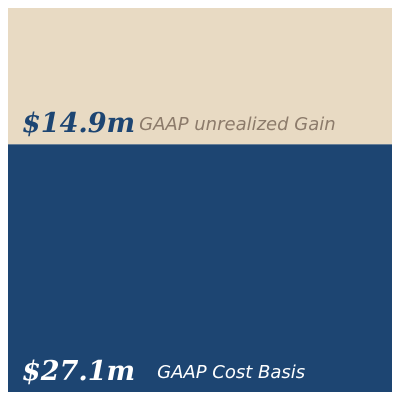  What do you see at coordinates (78, 371) in the screenshot?
I see `value-label: $27.1m` at bounding box center [78, 371].